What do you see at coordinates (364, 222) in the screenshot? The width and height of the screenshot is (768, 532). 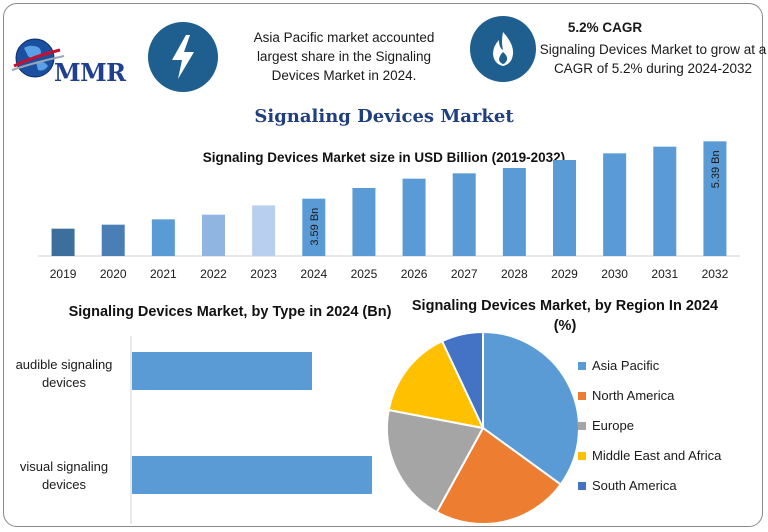 I see `bar-2025` at bounding box center [364, 222].